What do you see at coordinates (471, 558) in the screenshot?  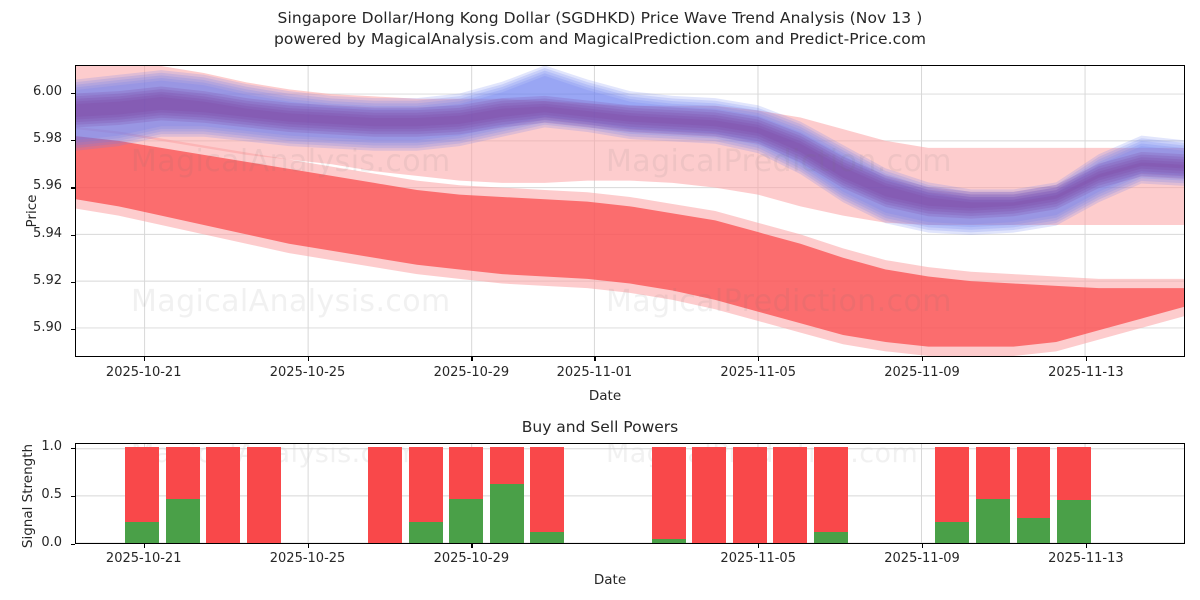 I see `lower-x-tick: 2025-10-29` at bounding box center [471, 558].